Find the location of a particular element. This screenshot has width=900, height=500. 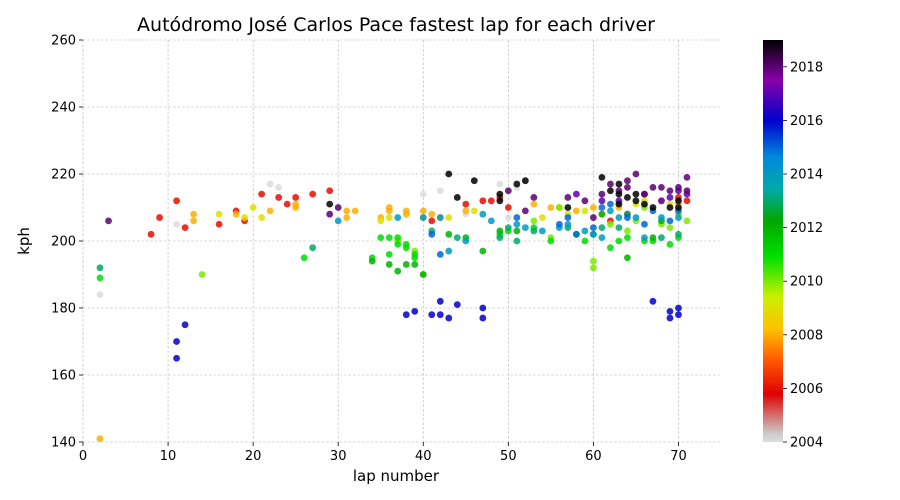

colorbar-tick-label: 2014 is located at coordinates (806, 175).